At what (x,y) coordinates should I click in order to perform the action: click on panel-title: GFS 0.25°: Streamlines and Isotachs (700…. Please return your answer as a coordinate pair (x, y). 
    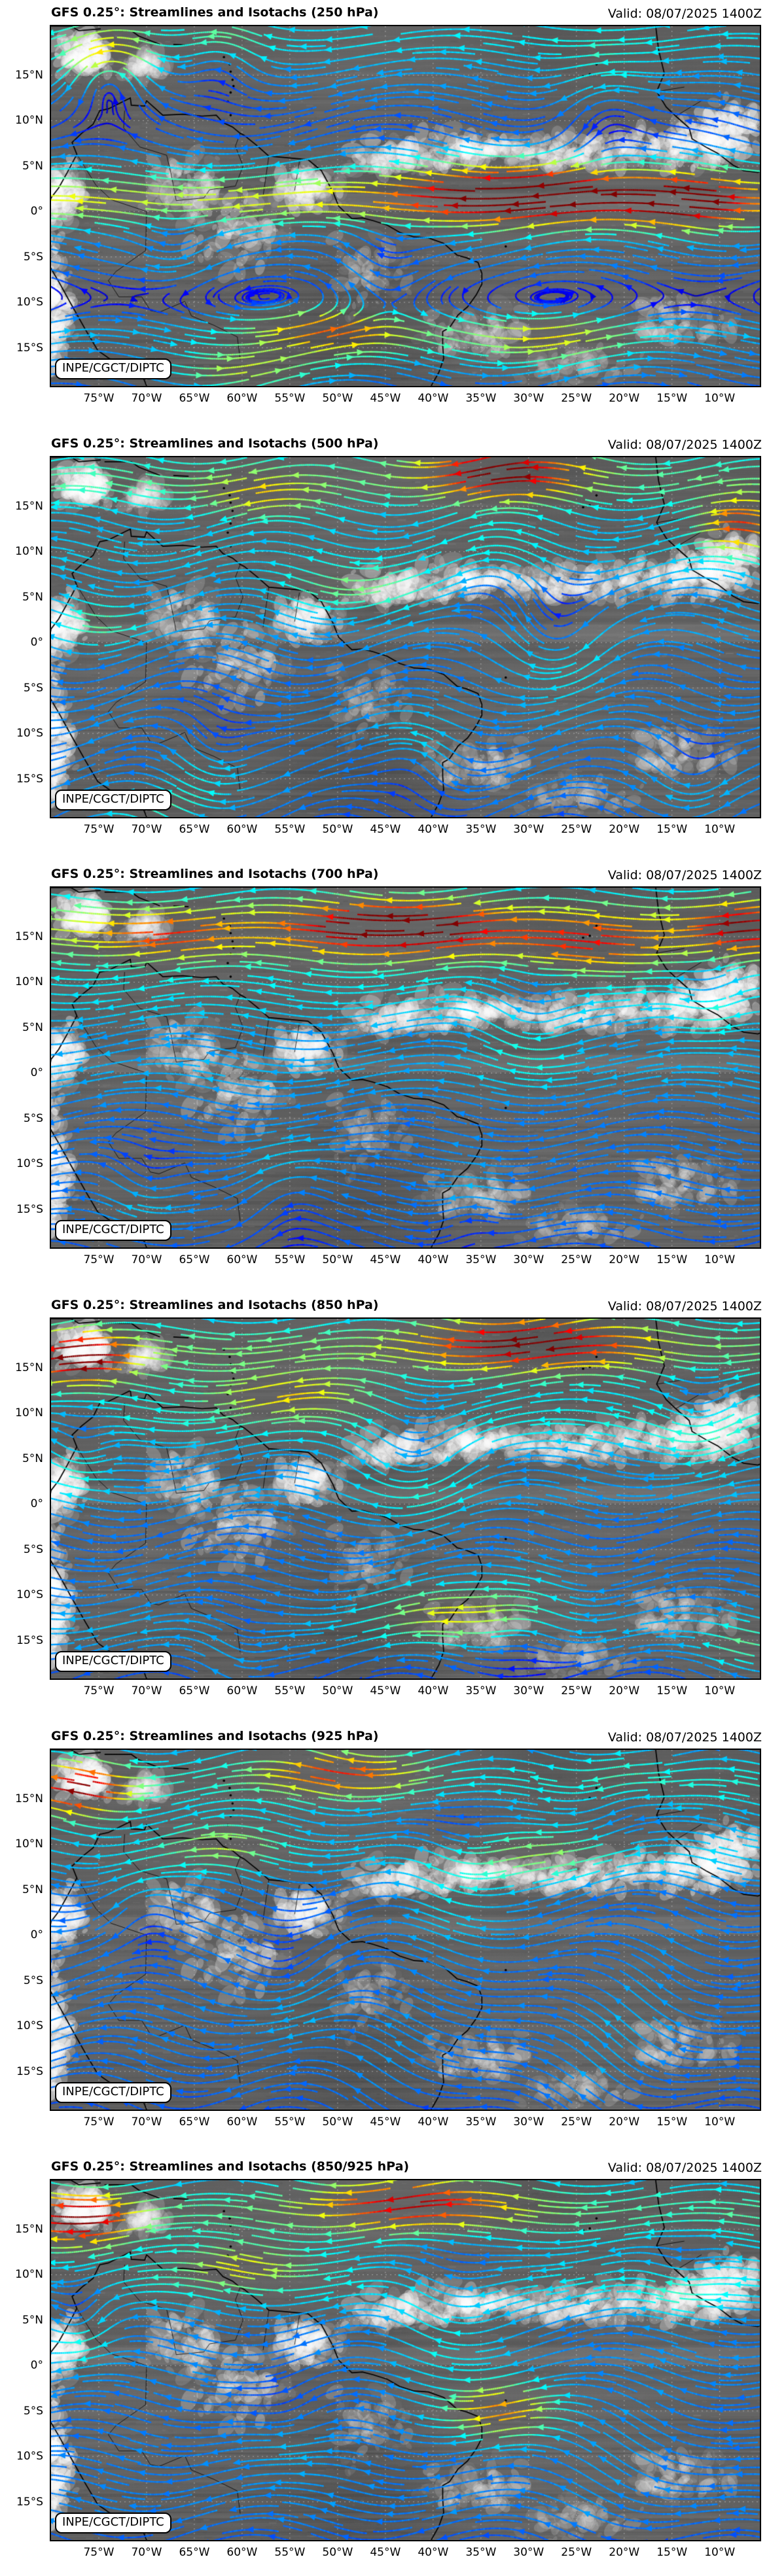
    Looking at the image, I should click on (215, 874).